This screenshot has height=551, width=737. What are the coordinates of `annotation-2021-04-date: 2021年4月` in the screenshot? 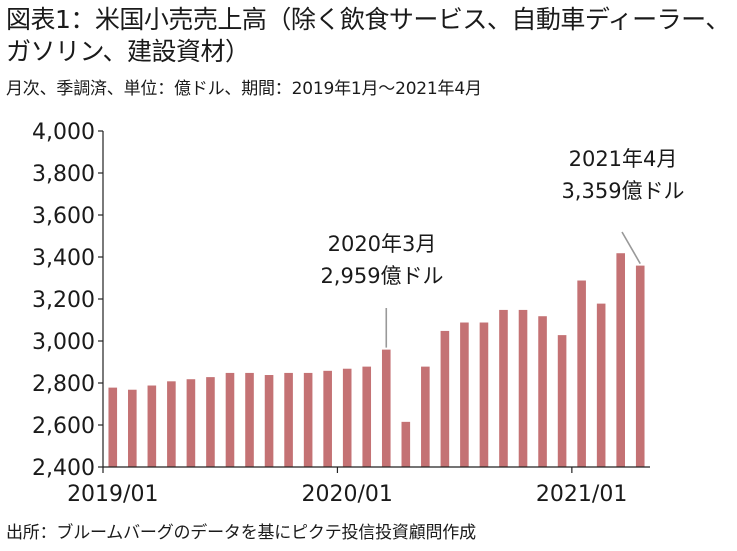 It's located at (623, 159).